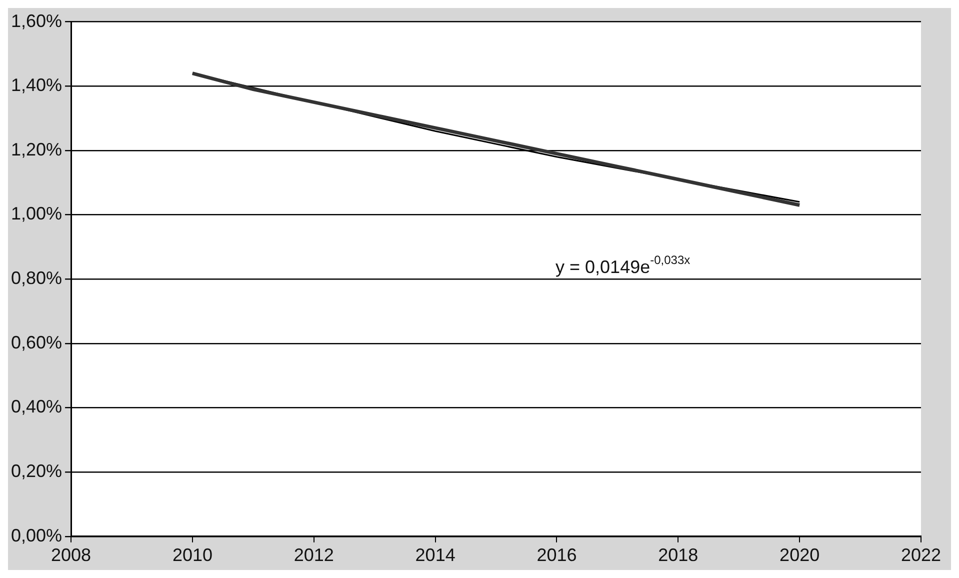 The image size is (959, 578). I want to click on y-tick-label: 0,20%, so click(36, 471).